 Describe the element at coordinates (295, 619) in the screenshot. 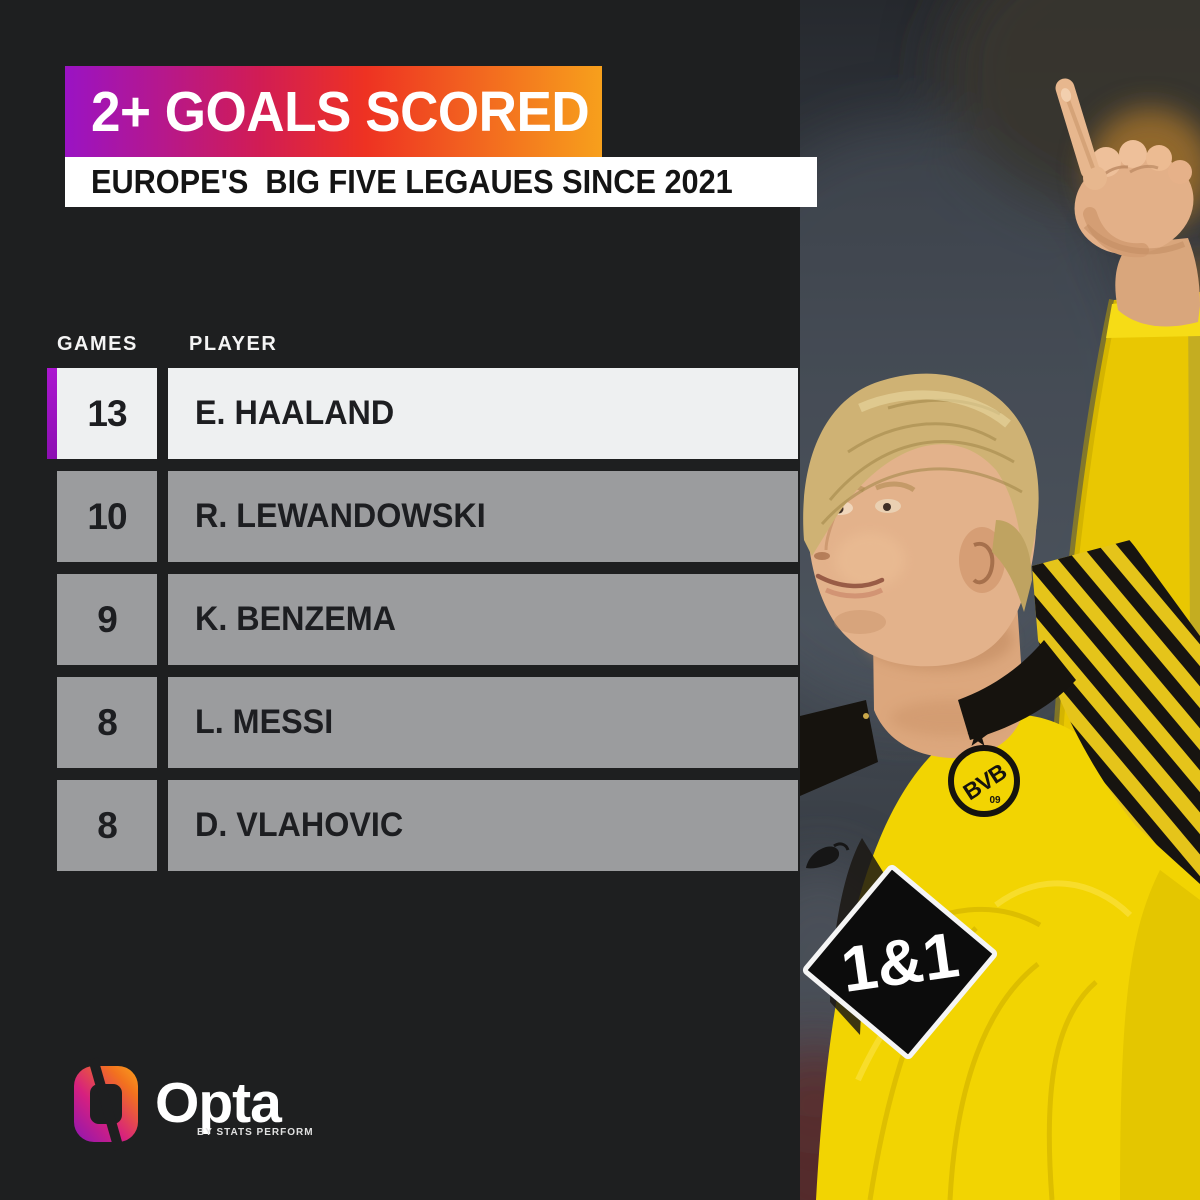

I see `player-name: K. BENZEMA` at that location.